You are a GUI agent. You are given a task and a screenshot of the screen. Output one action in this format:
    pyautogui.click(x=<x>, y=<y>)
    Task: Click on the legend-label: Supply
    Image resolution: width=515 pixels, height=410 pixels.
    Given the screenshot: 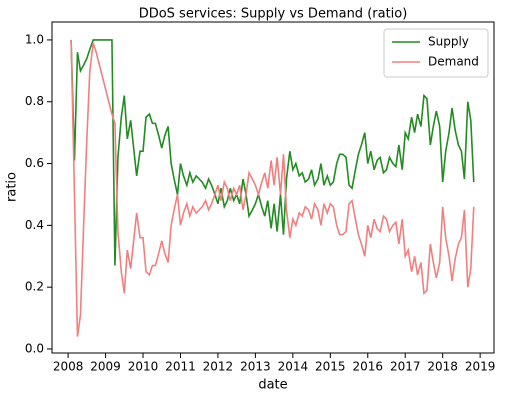 What is the action you would take?
    pyautogui.click(x=448, y=42)
    